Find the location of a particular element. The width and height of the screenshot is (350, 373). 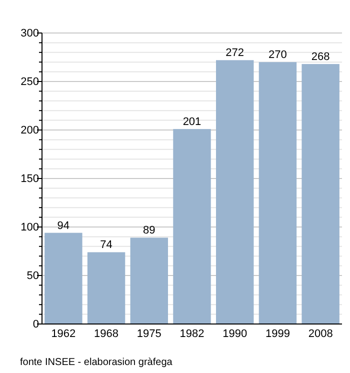

y-tick-label: 250 is located at coordinates (29, 82).